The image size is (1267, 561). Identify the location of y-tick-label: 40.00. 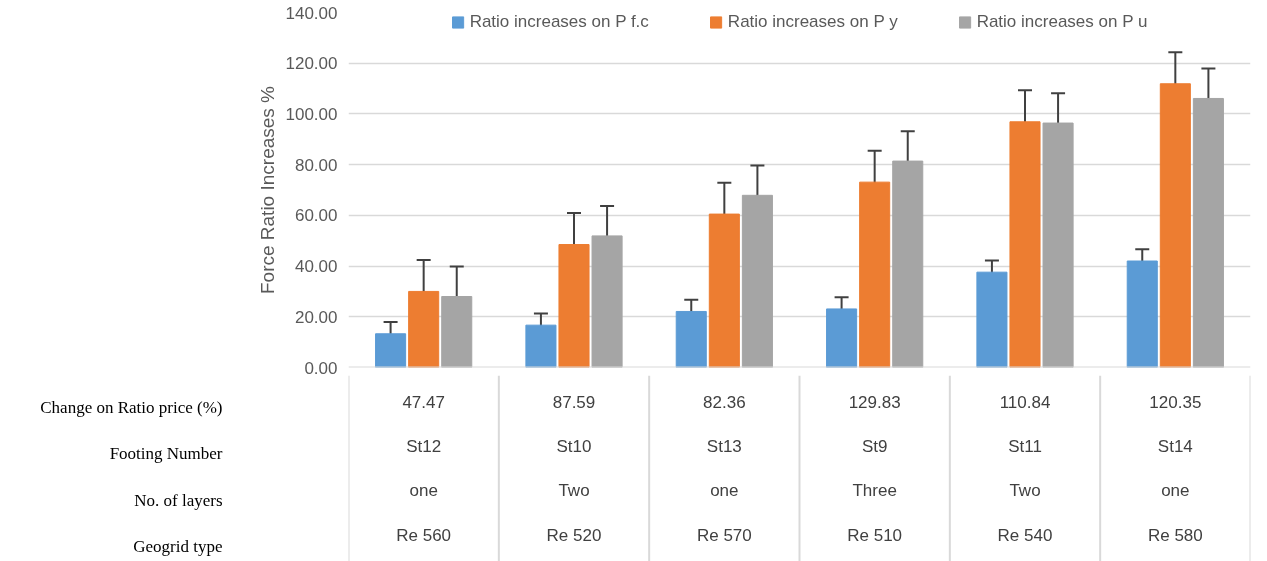
(316, 267).